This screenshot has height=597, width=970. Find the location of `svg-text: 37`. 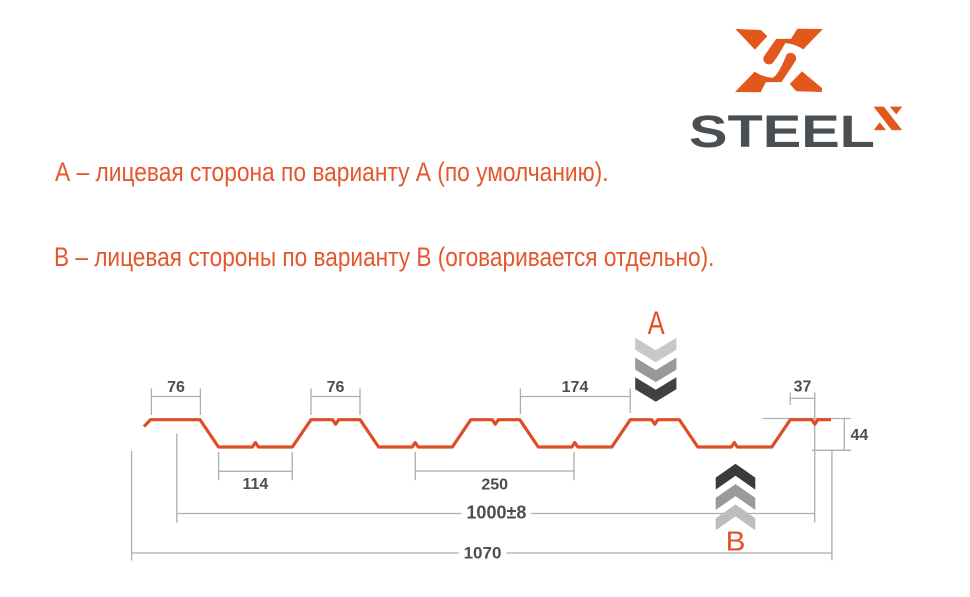

svg-text: 37 is located at coordinates (803, 387).